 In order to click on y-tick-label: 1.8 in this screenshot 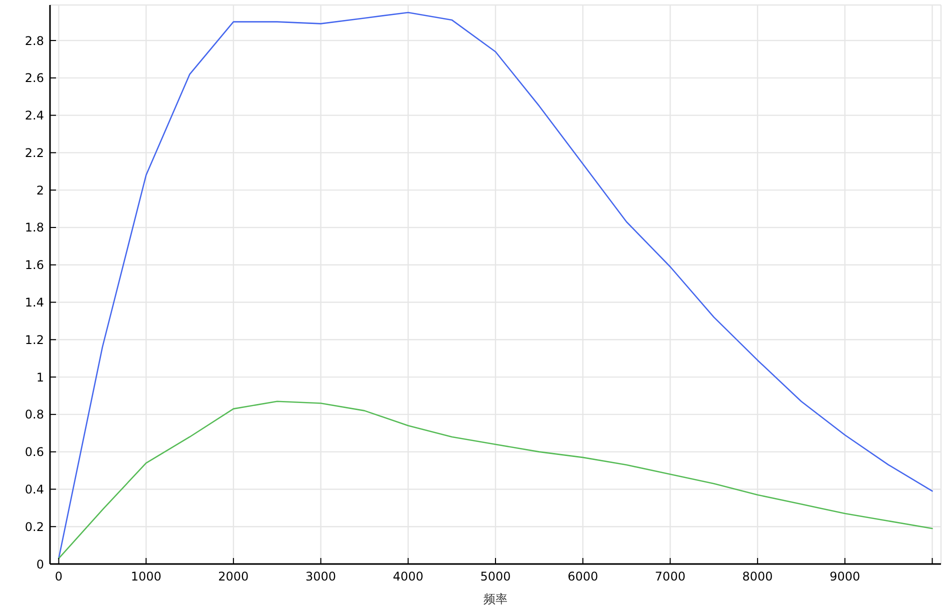, I will do `click(34, 227)`.